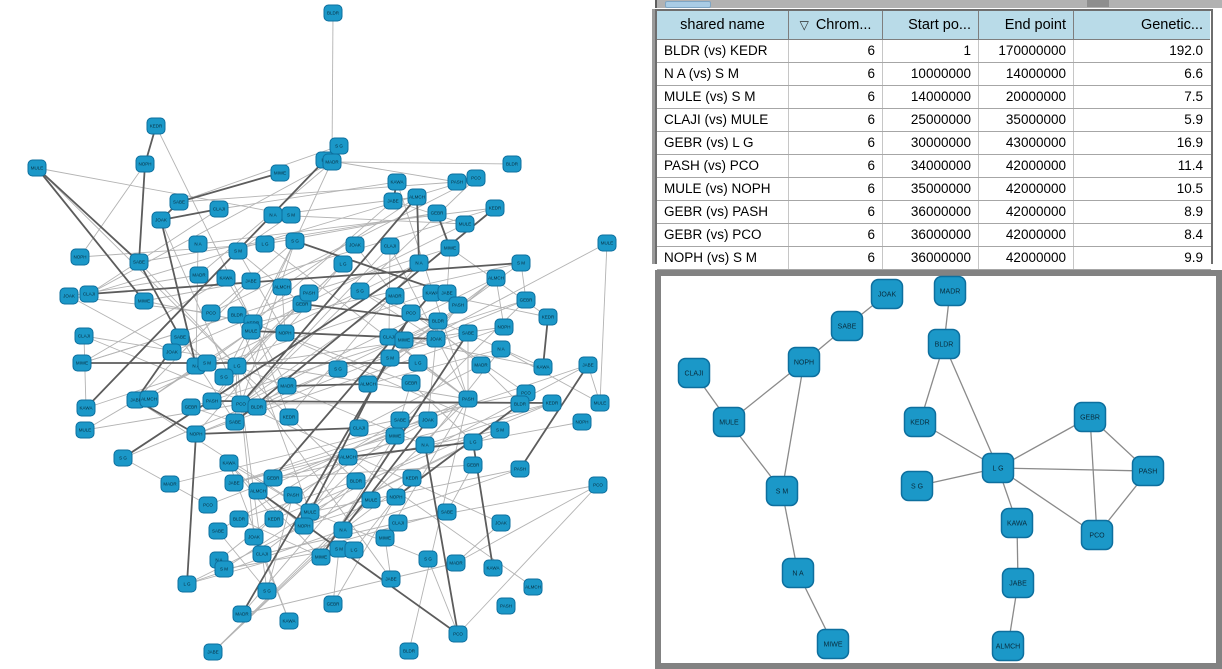  Describe the element at coordinates (934, 235) in the screenshot. I see `table-row: GEBR (vs) PCO 6 36000000 42000000 8.4` at that location.